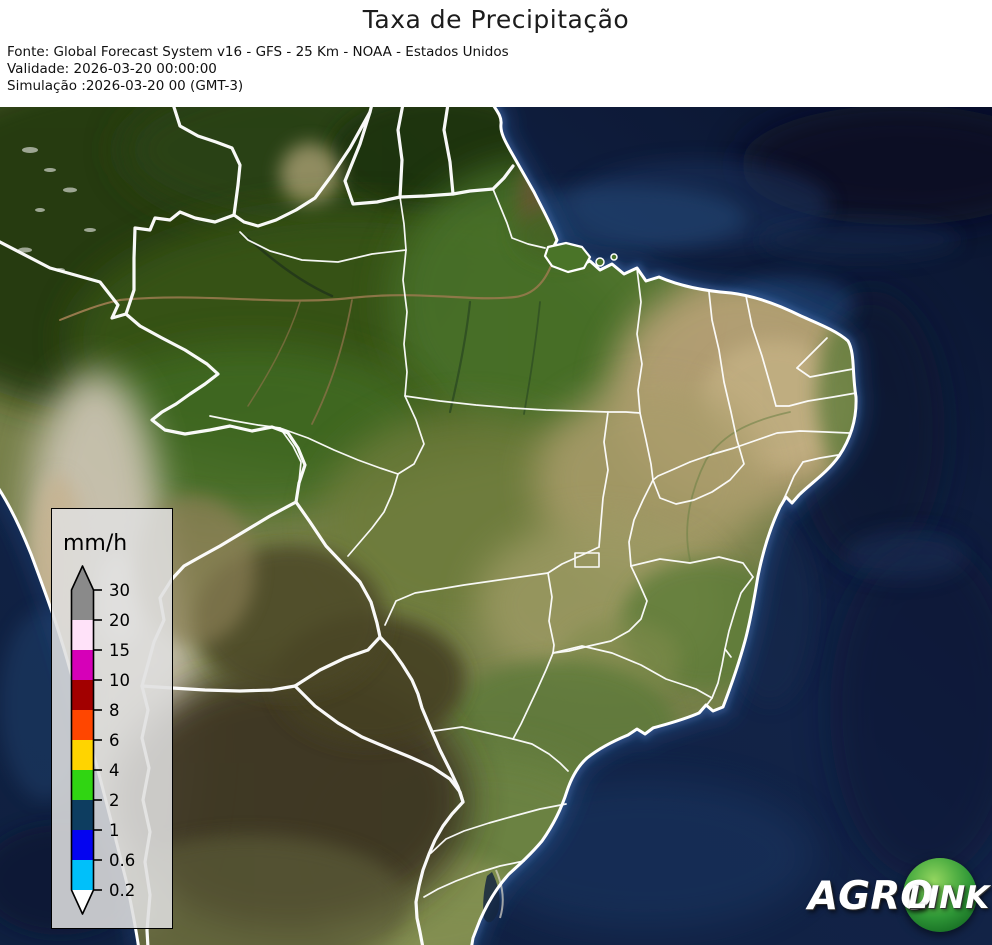 The image size is (992, 945). What do you see at coordinates (871, 896) in the screenshot?
I see `agrolink-logo-text-agro: AGRO` at bounding box center [871, 896].